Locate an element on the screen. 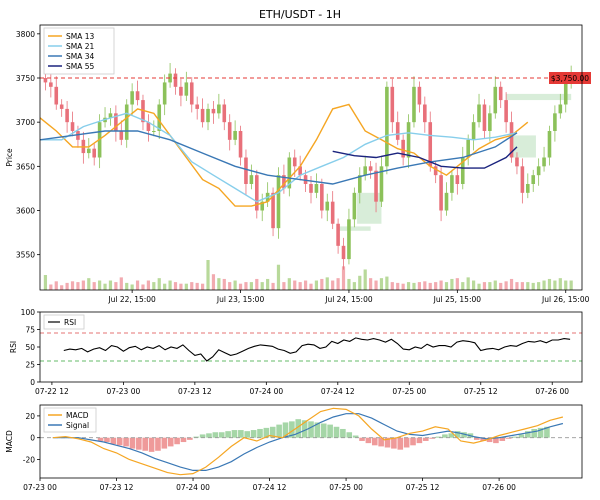 The height and width of the screenshot is (500, 600). y-tick-label: -20 is located at coordinates (29, 459).